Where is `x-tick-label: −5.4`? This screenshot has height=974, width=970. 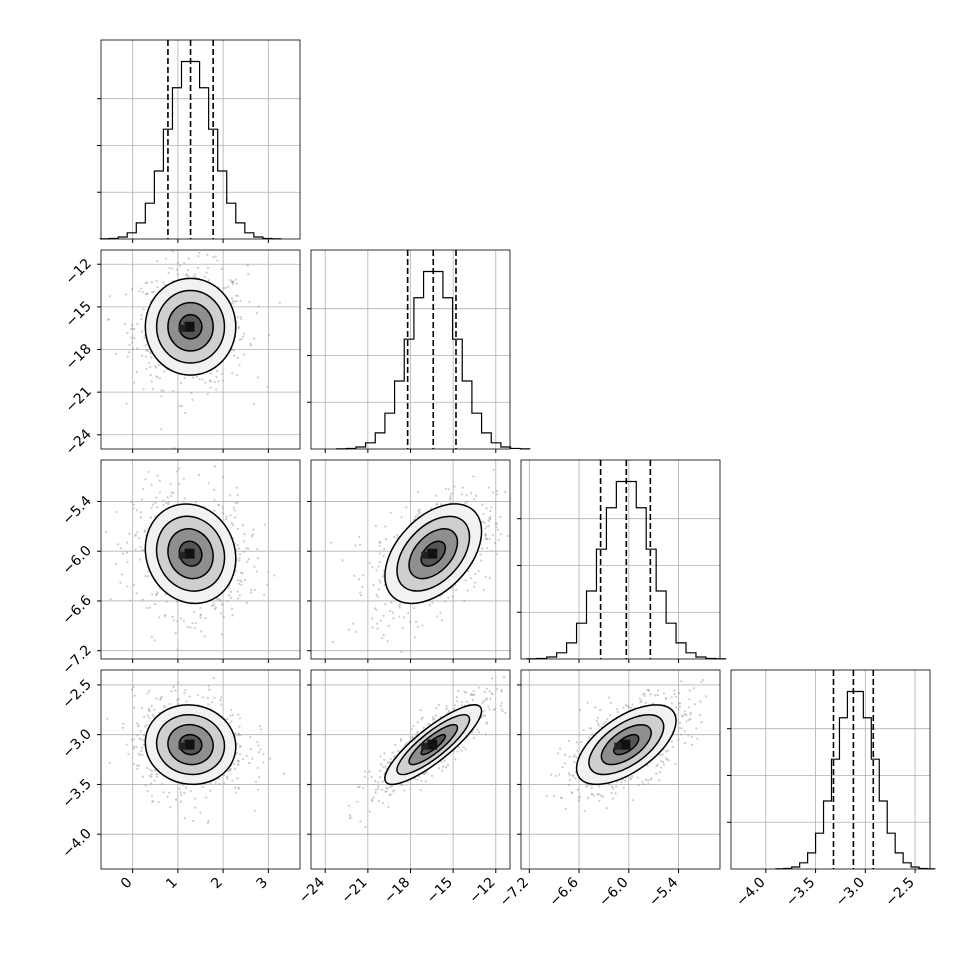 x-tick-label: −5.4 is located at coordinates (663, 891).